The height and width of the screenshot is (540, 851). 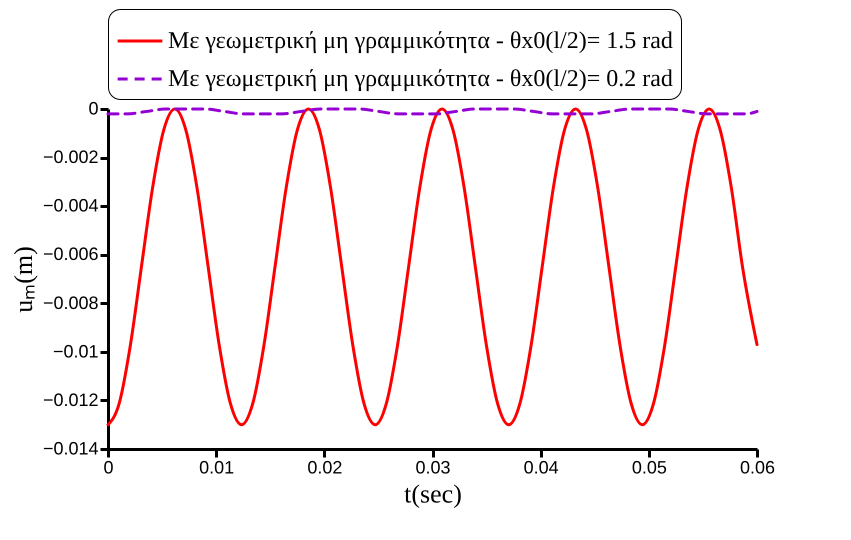 What do you see at coordinates (70, 157) in the screenshot?
I see `y-tick-label: −0.002` at bounding box center [70, 157].